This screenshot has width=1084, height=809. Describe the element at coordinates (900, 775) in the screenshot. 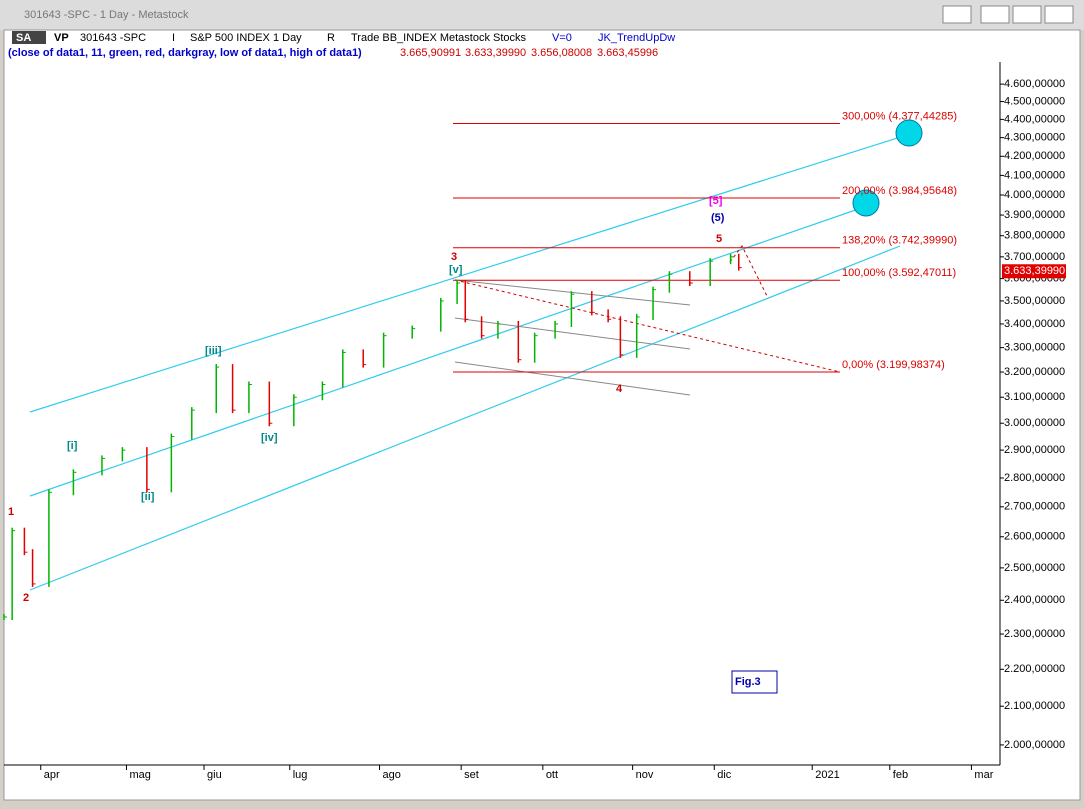

I see `x-tick-label: feb` at that location.